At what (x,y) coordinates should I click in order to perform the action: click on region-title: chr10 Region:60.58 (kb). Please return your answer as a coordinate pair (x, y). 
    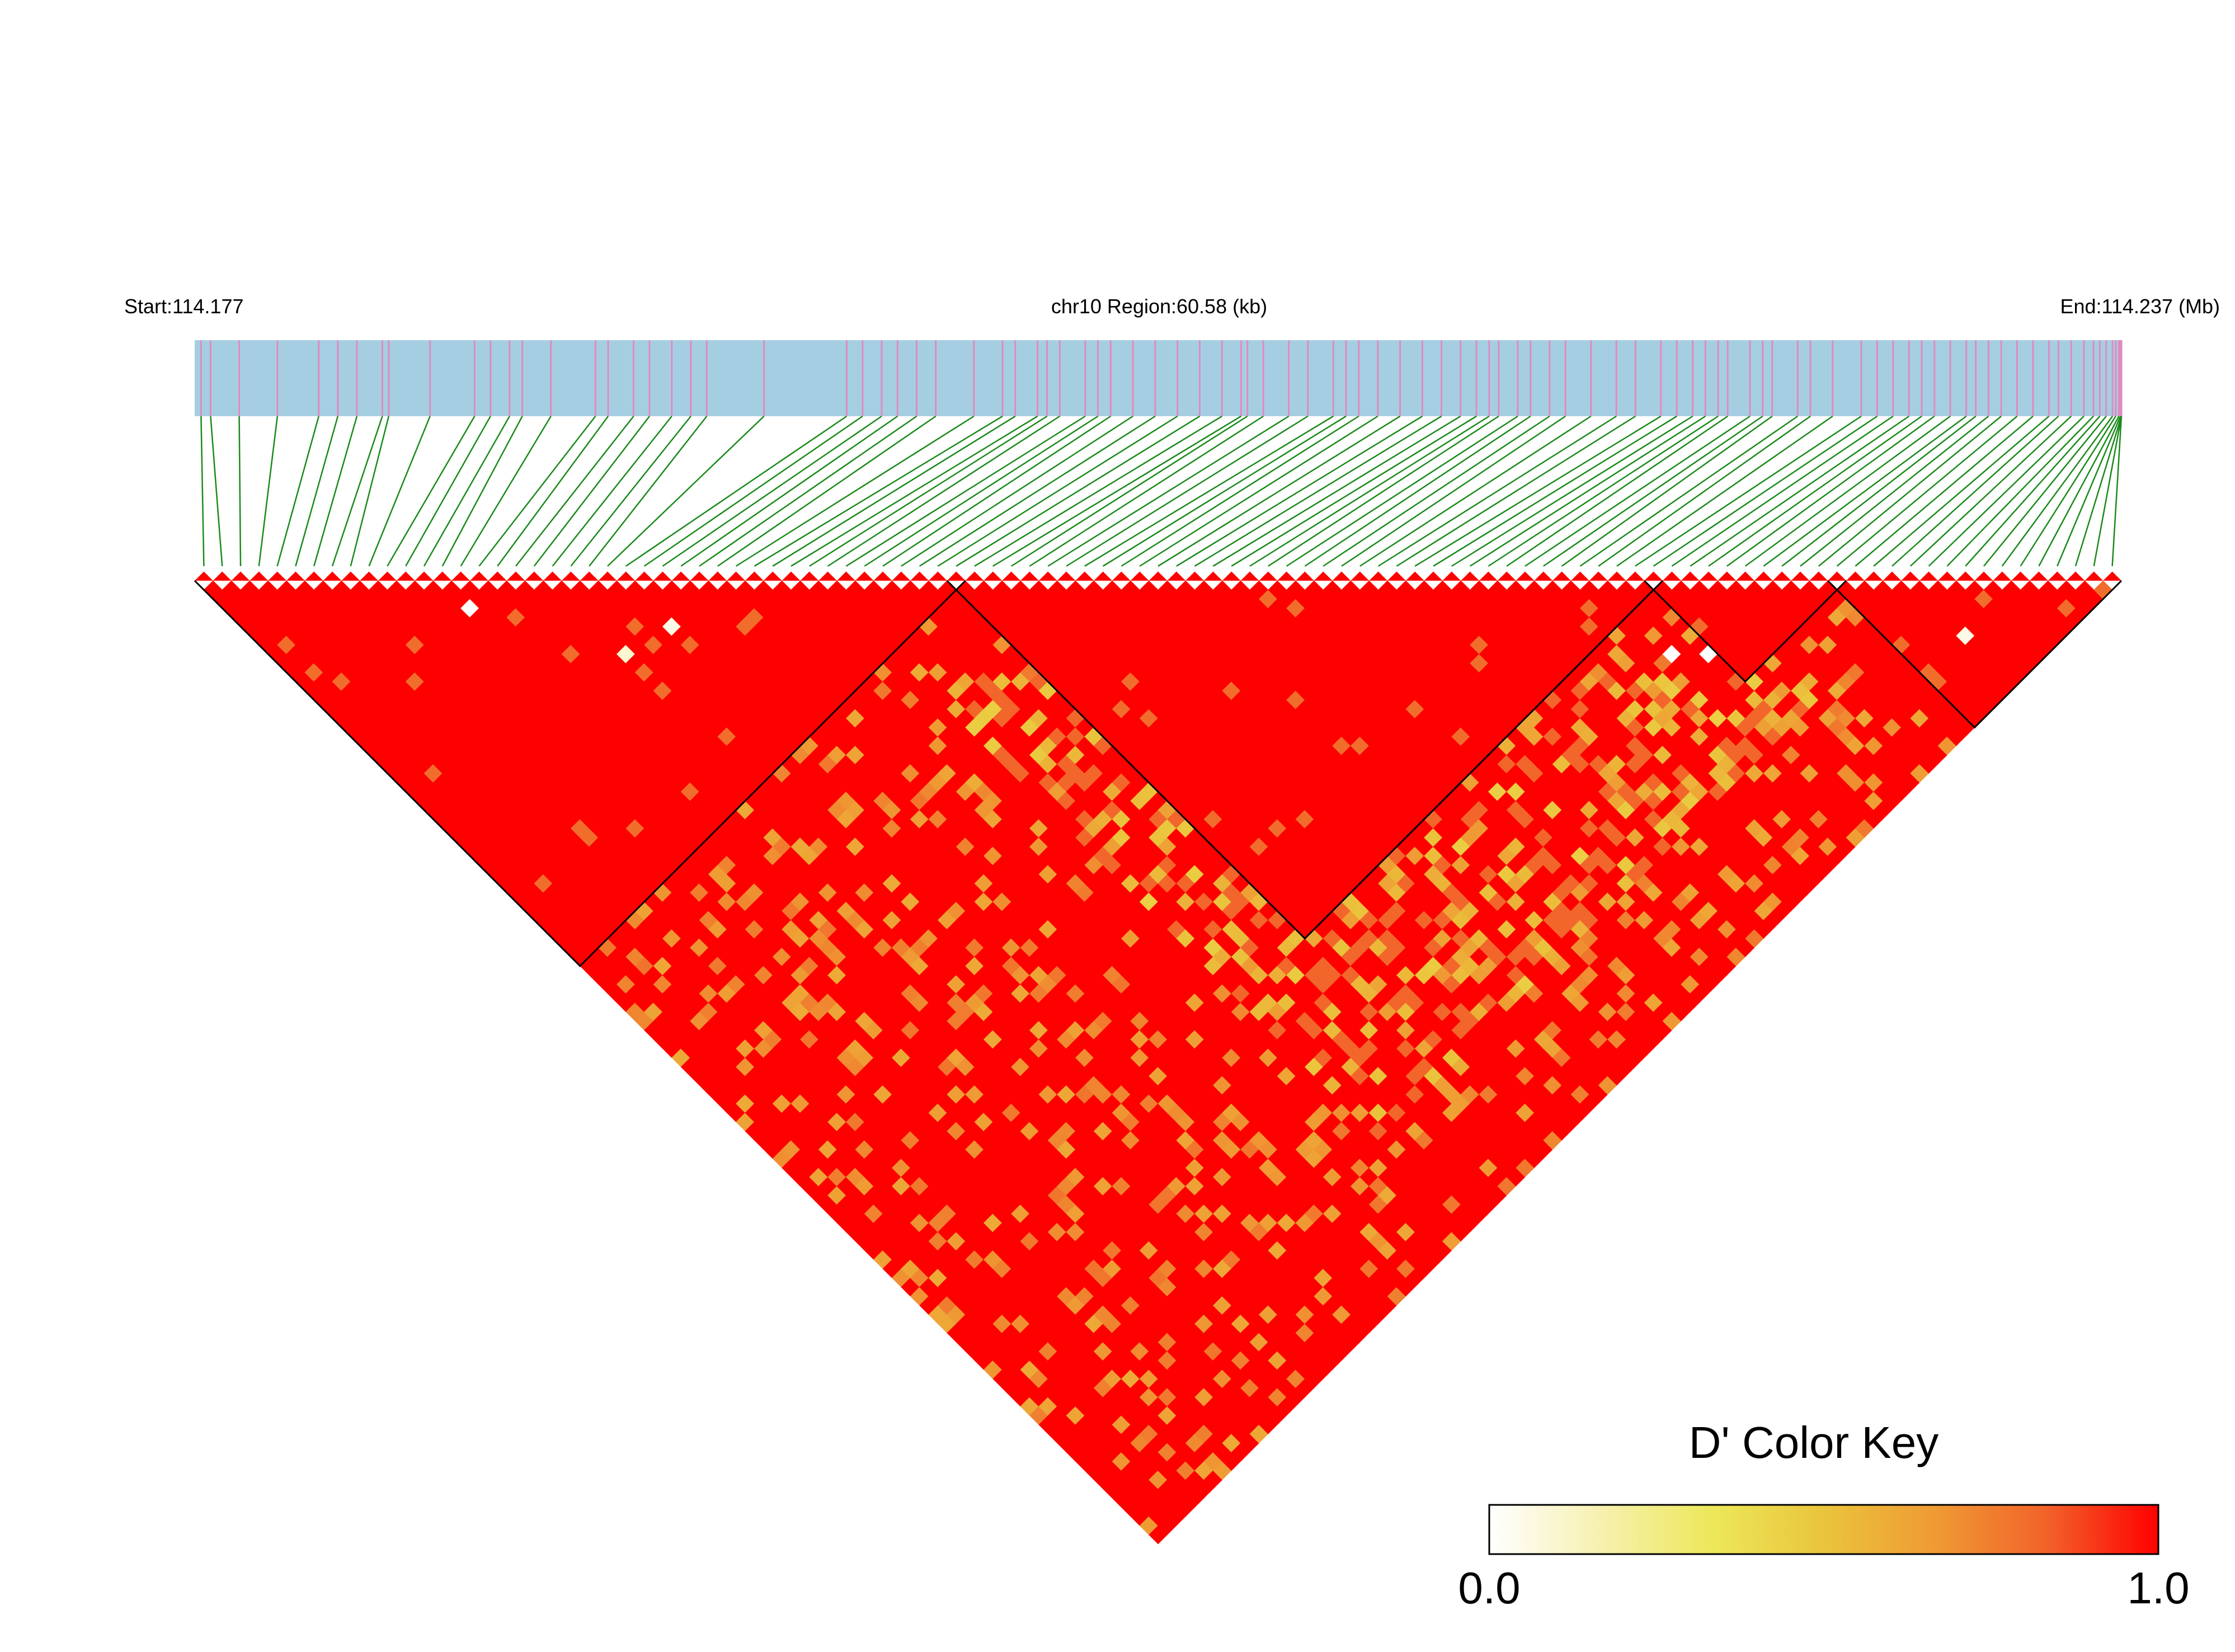
    Looking at the image, I should click on (1159, 306).